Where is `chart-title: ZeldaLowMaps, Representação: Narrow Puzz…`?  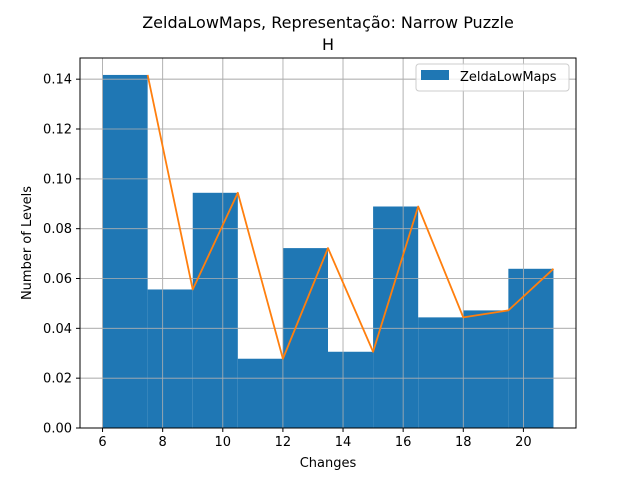 chart-title: ZeldaLowMaps, Representação: Narrow Puzz… is located at coordinates (328, 22).